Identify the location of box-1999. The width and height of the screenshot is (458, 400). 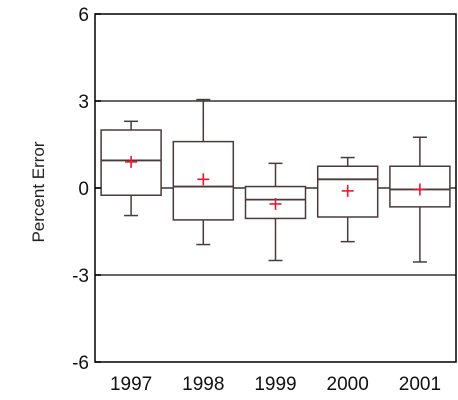
(275, 212).